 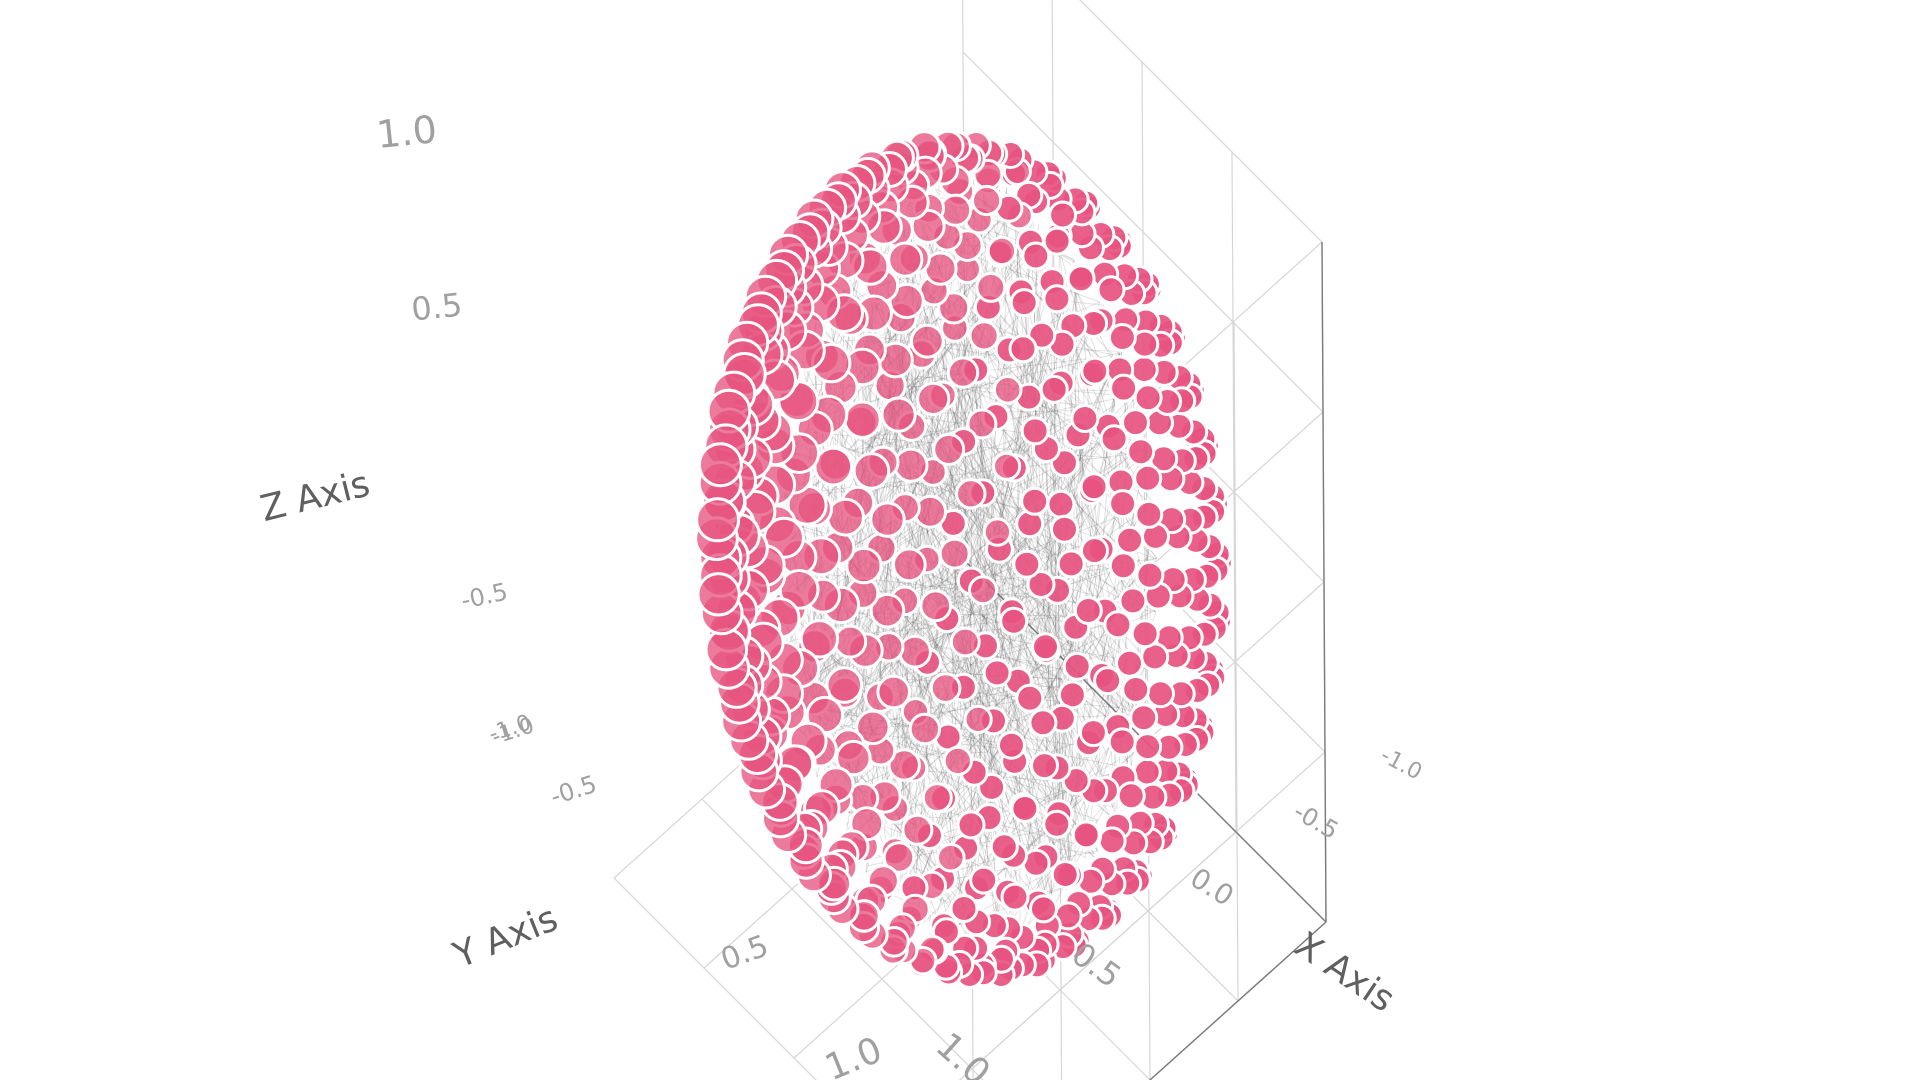 I want to click on tick-label: 0.0, so click(x=1211, y=887).